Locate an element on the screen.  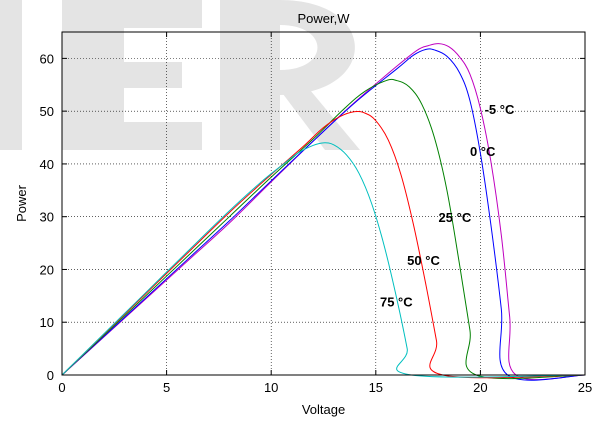
x-axis-label: Voltage is located at coordinates (323, 409).